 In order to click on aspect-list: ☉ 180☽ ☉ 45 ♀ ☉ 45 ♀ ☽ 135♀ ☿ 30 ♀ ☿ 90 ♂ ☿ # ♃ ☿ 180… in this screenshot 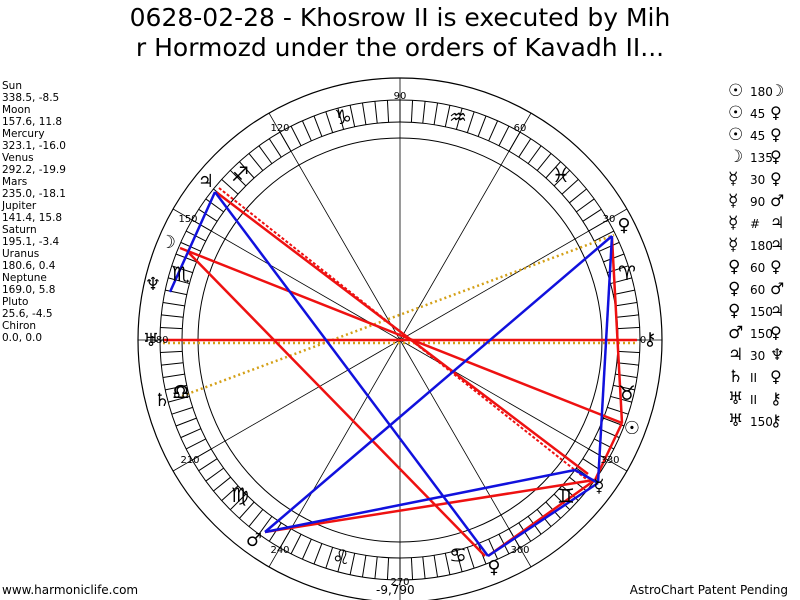, I will do `click(756, 256)`.